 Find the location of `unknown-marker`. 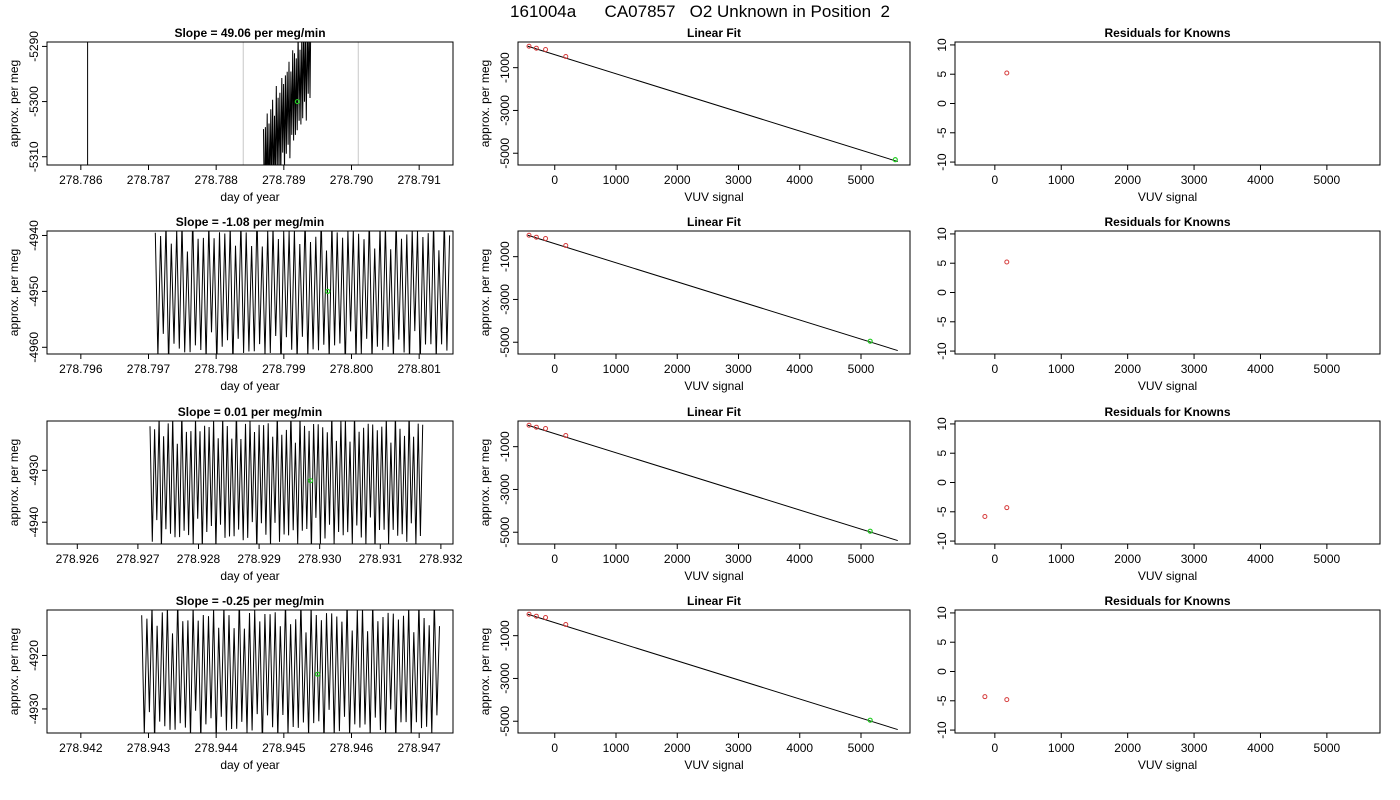

unknown-marker is located at coordinates (310, 481).